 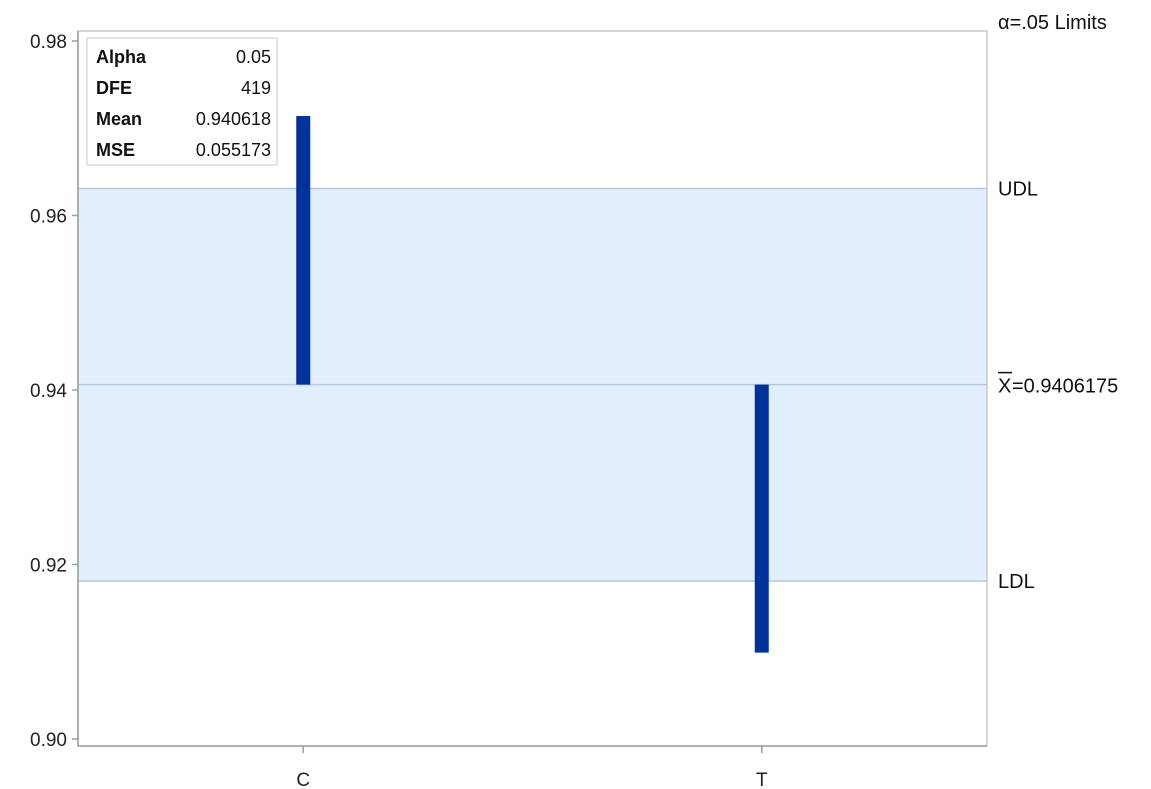 I want to click on y-tick-label: 0.96, so click(x=48, y=217).